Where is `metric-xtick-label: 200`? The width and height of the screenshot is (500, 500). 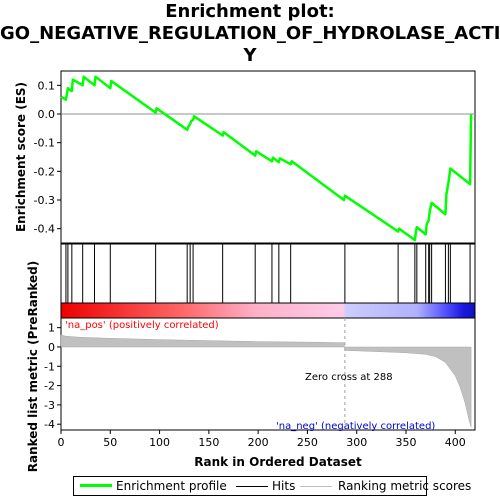
metric-xtick-label: 200 is located at coordinates (258, 442).